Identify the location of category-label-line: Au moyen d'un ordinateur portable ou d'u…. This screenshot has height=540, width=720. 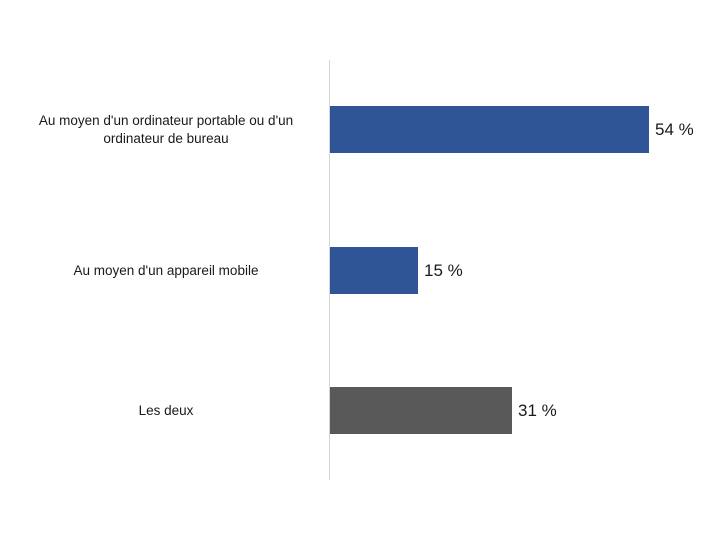
(166, 120).